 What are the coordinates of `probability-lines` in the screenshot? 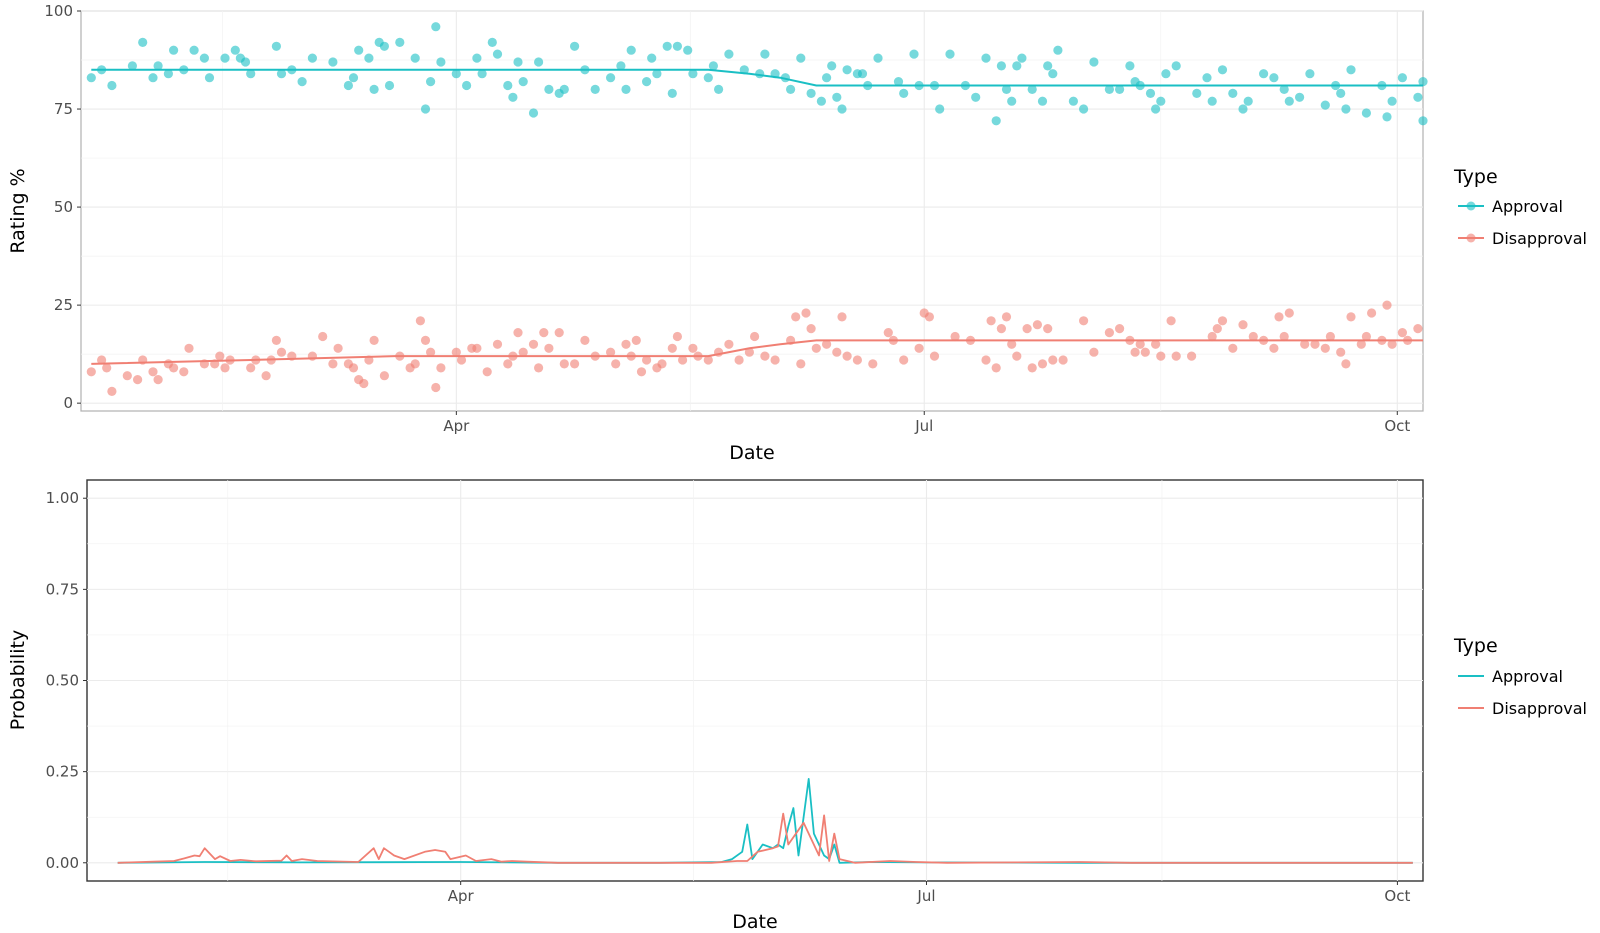 It's located at (765, 821).